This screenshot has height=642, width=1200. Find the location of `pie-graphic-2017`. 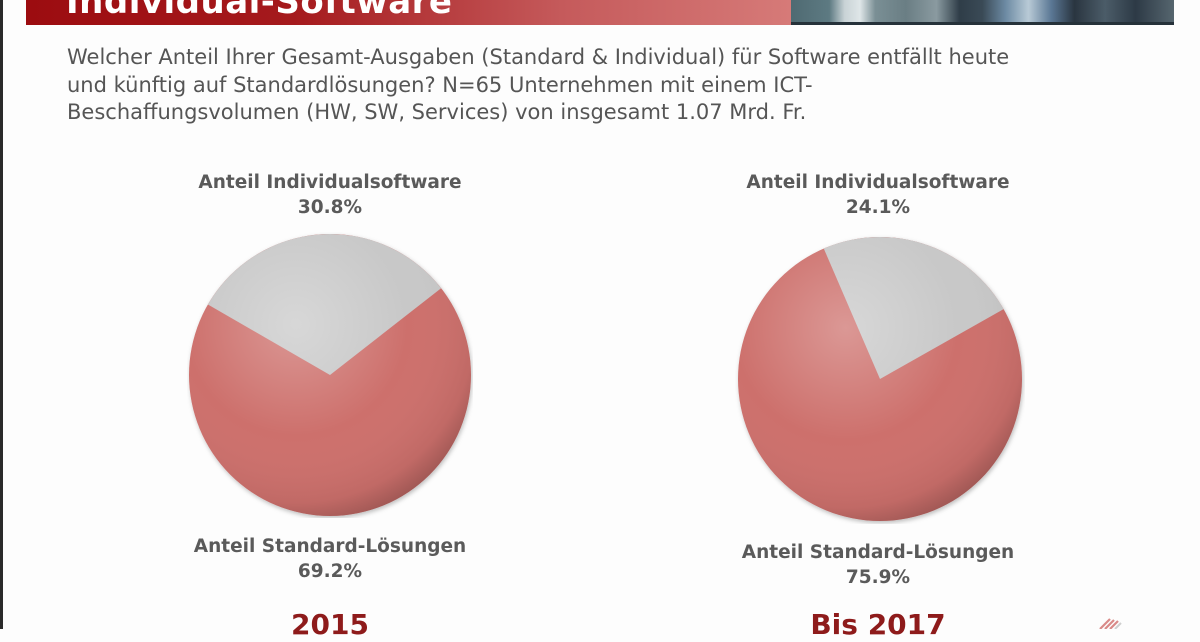

pie-graphic-2017 is located at coordinates (880, 379).